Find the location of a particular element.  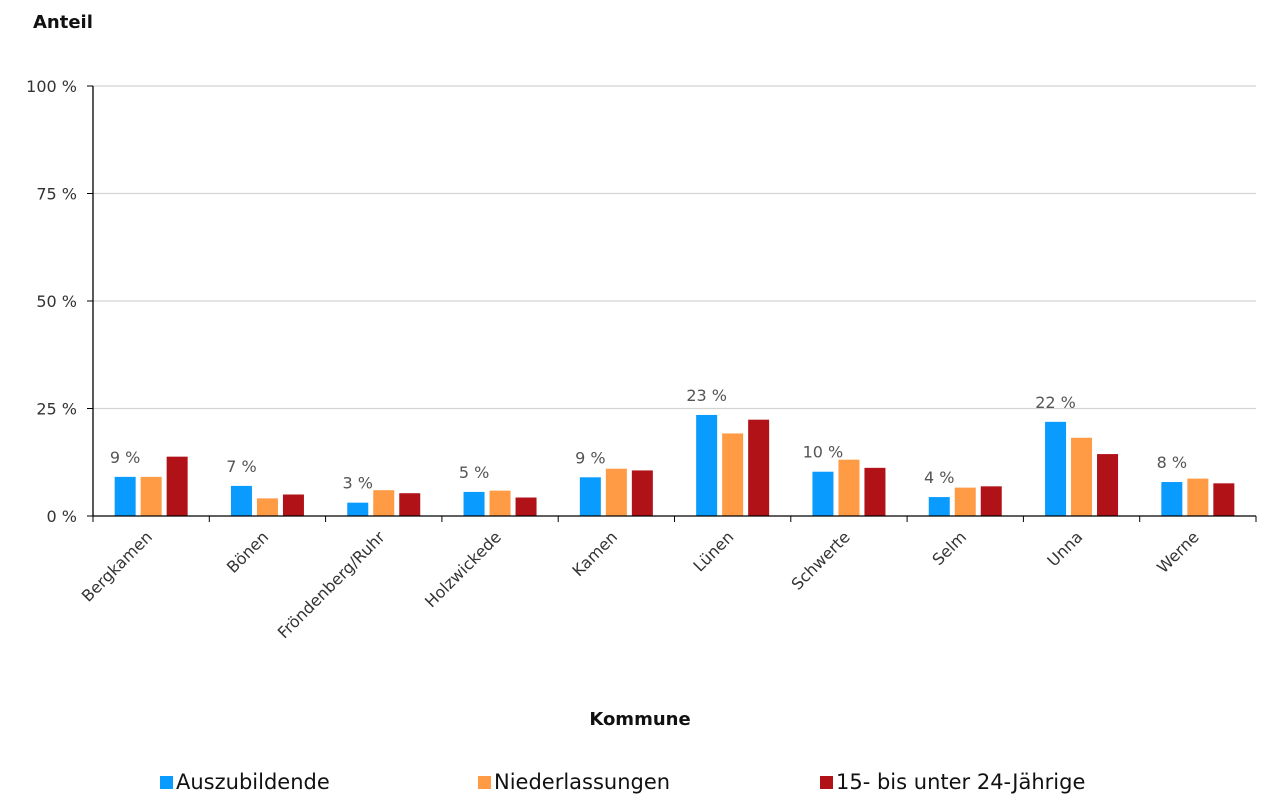

legend-label: Niederlassungen is located at coordinates (582, 782).